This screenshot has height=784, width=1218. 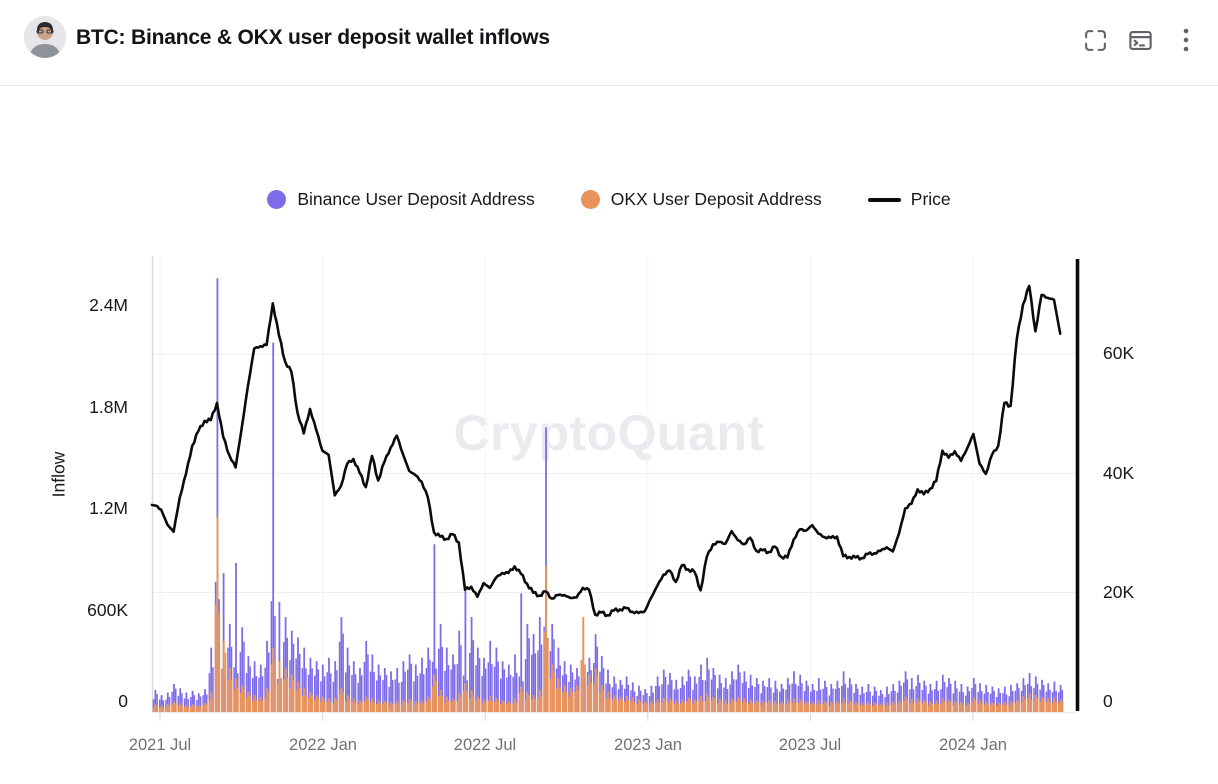 What do you see at coordinates (566, 716) in the screenshot?
I see `x-tick-marks` at bounding box center [566, 716].